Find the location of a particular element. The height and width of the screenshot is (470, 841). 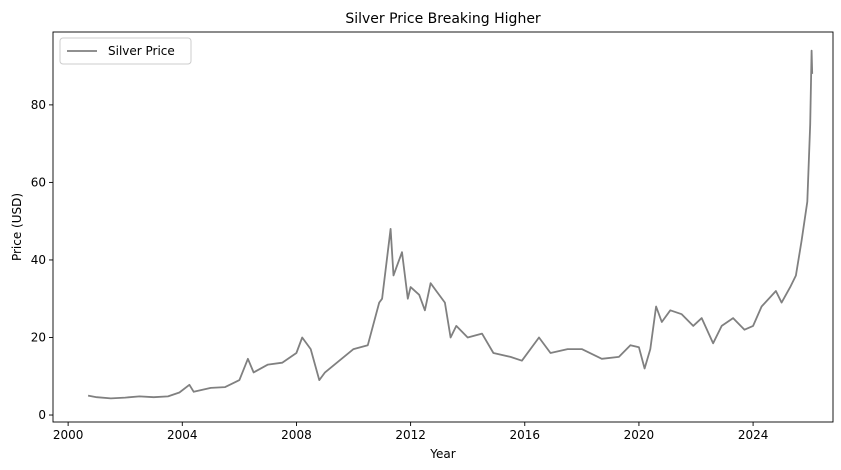

y-tick-label: 60 is located at coordinates (38, 182).